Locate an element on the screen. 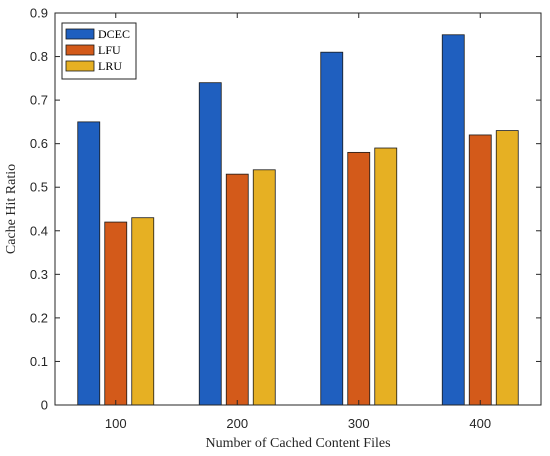 The width and height of the screenshot is (550, 456). legend-swatch-lru is located at coordinates (80, 66).